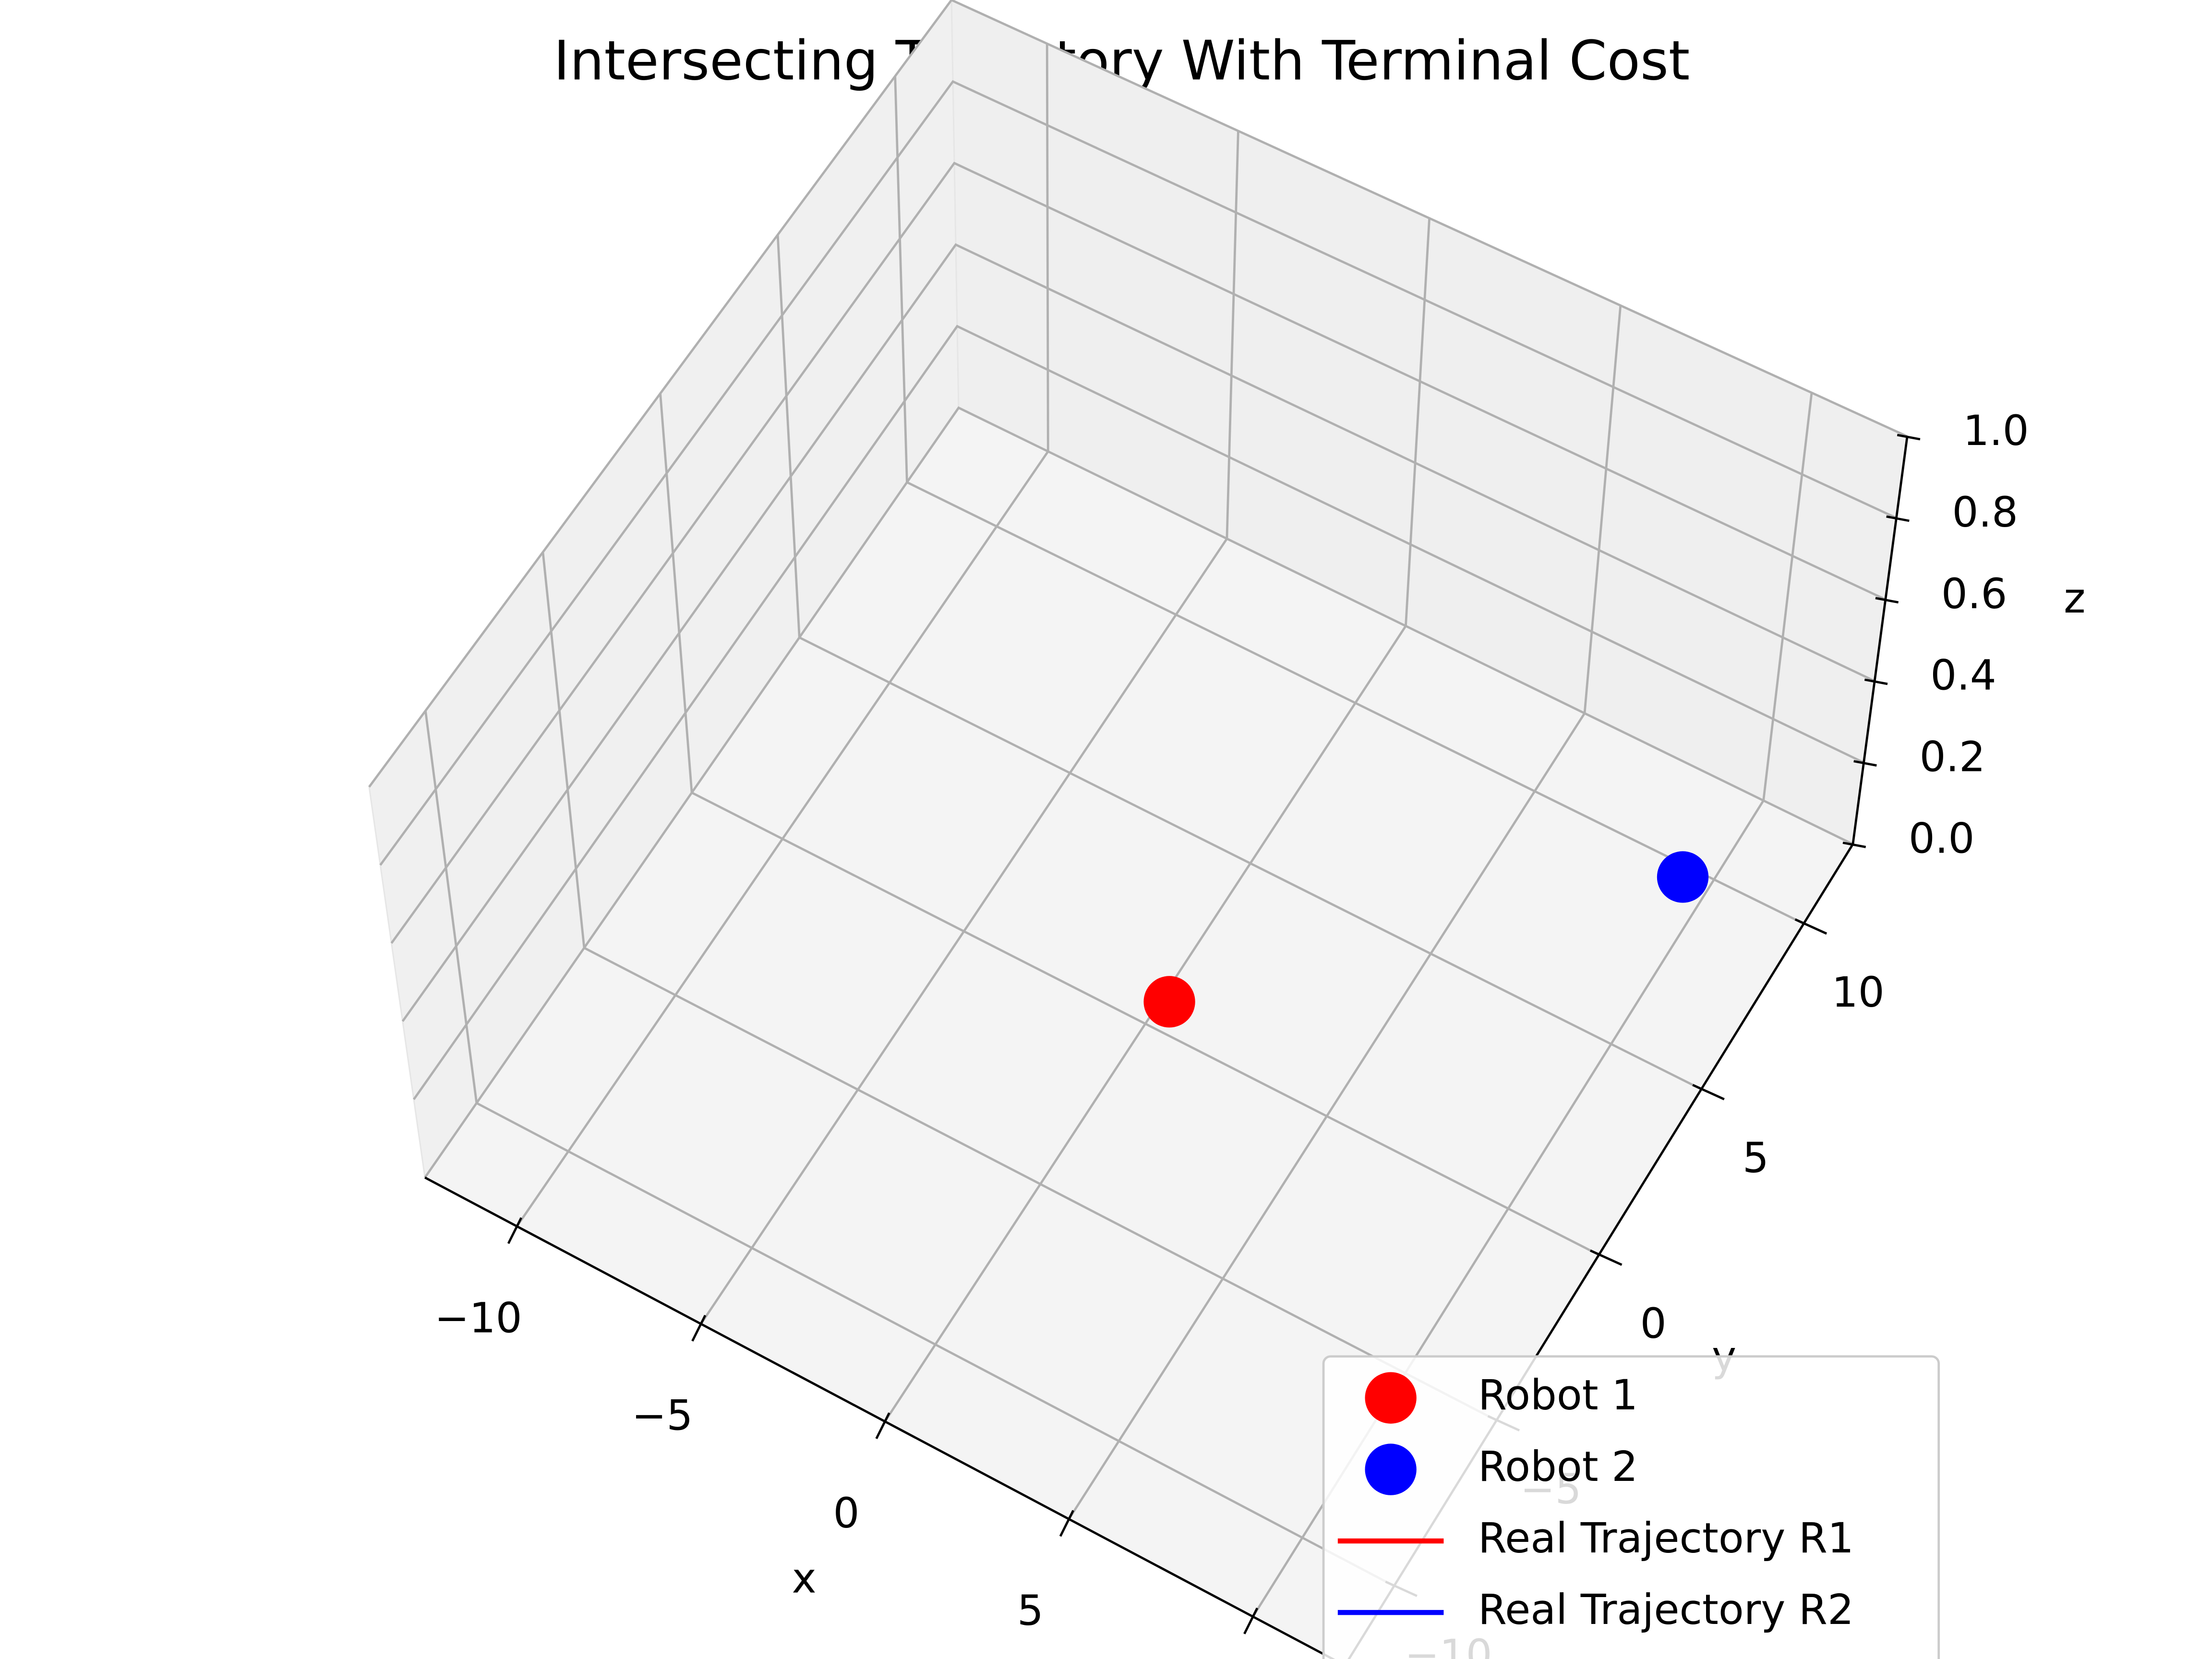 The height and width of the screenshot is (1659, 2212). I want to click on x-tick-label: 0, so click(846, 1514).